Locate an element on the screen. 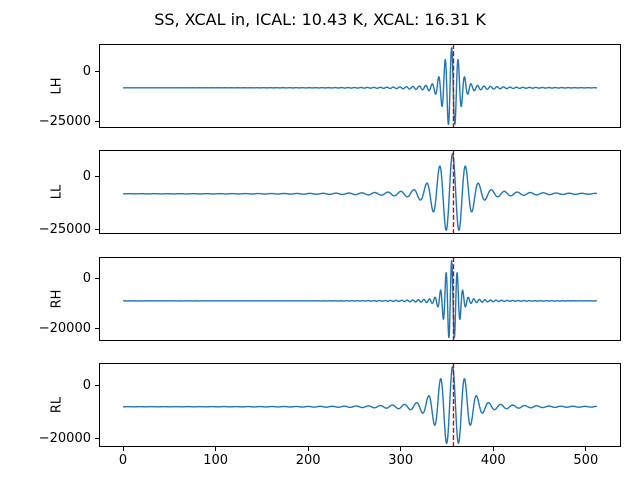 Image resolution: width=640 pixels, height=480 pixels. x-tick-label: 400 is located at coordinates (493, 460).